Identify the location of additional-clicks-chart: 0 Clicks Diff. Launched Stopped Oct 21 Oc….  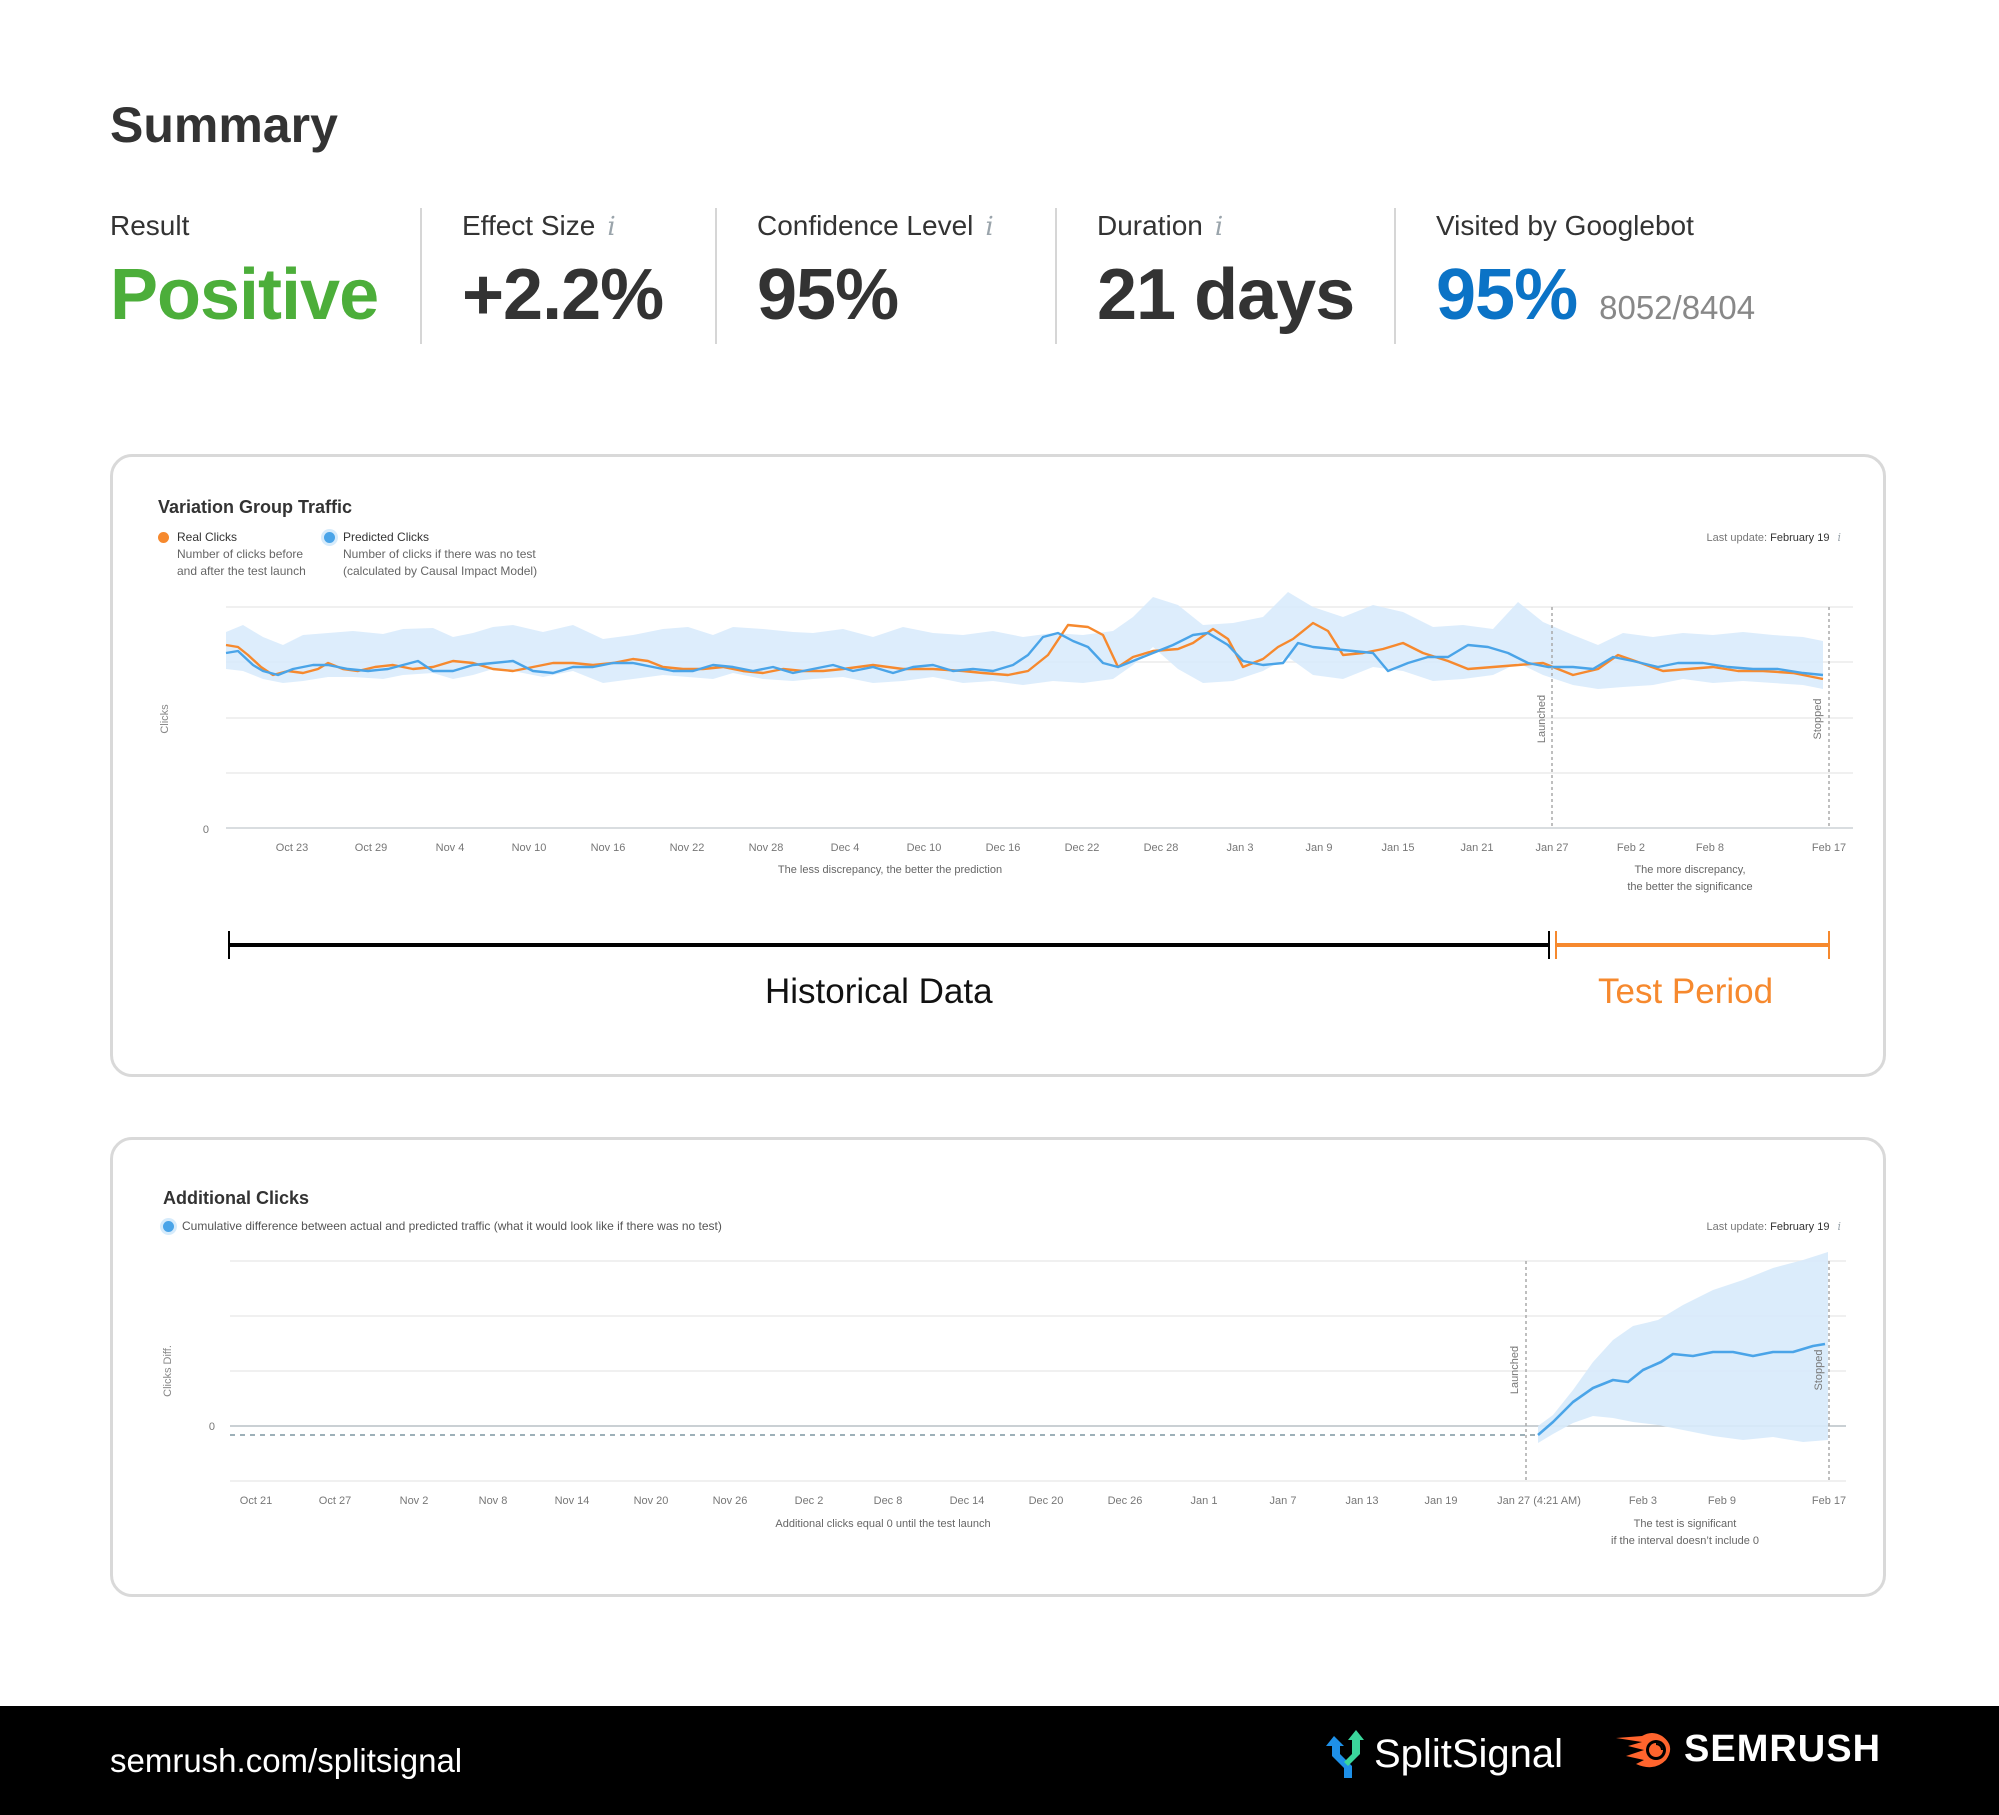
(1004, 1399).